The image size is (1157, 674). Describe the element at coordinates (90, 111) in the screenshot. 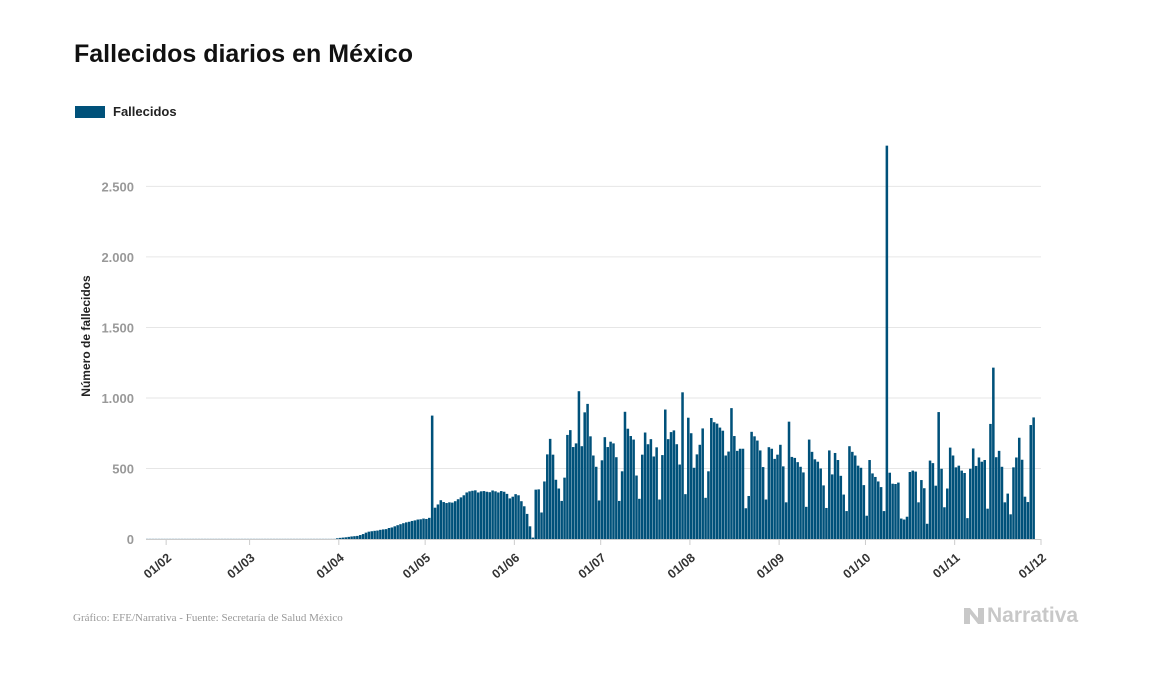

I see `legend-swatch` at that location.